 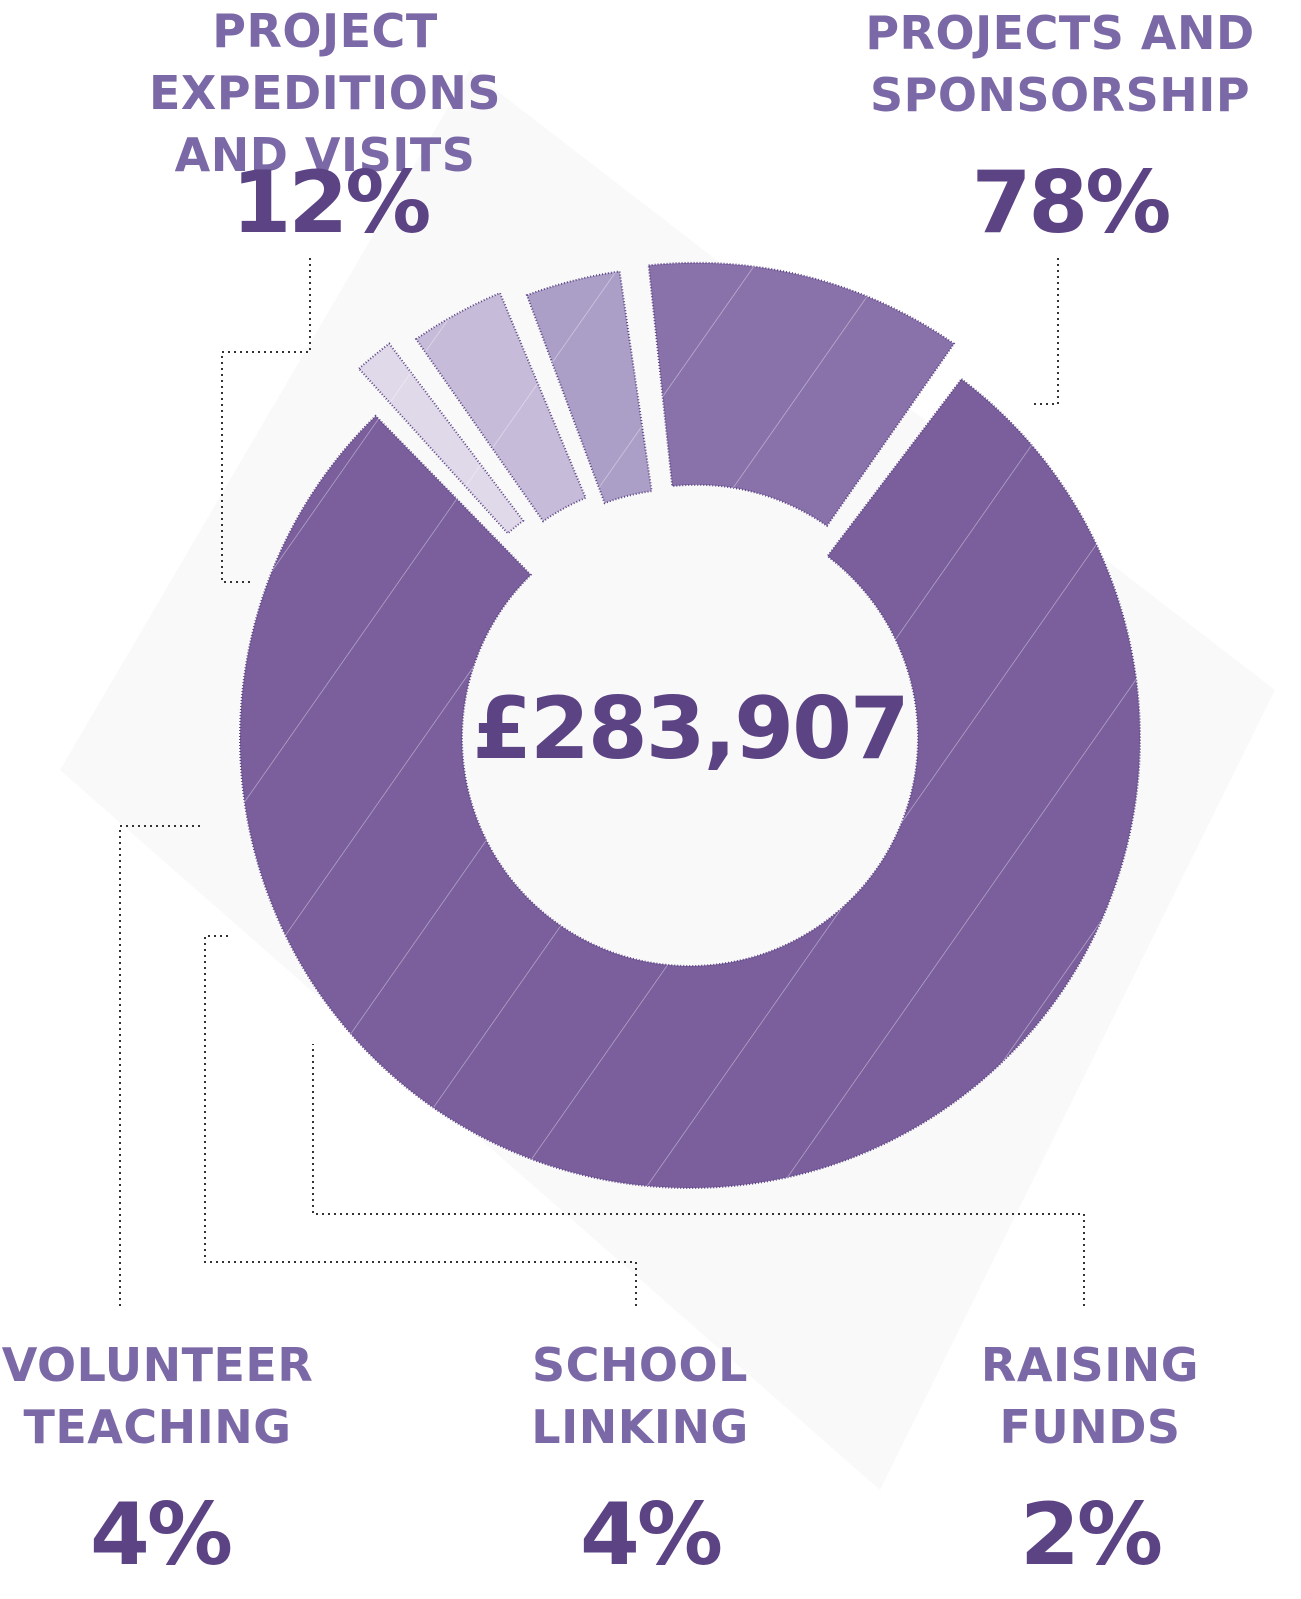 I want to click on slice-label-expeditions: PROJECT EXPEDITIONS AND VISITS, so click(x=325, y=93).